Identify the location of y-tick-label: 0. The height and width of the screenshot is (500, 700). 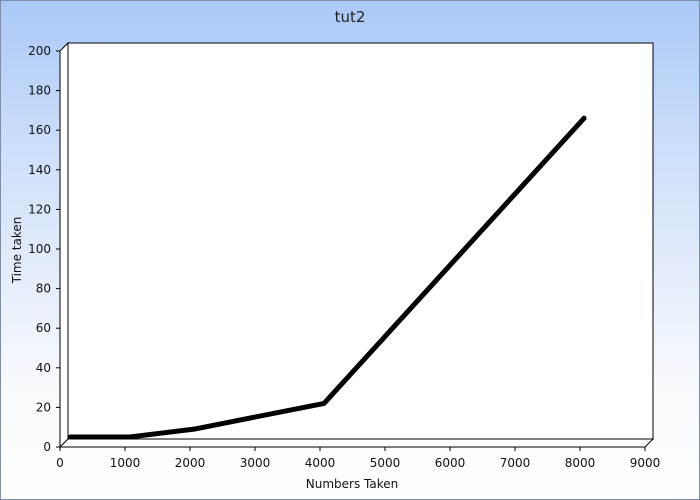
(47, 447).